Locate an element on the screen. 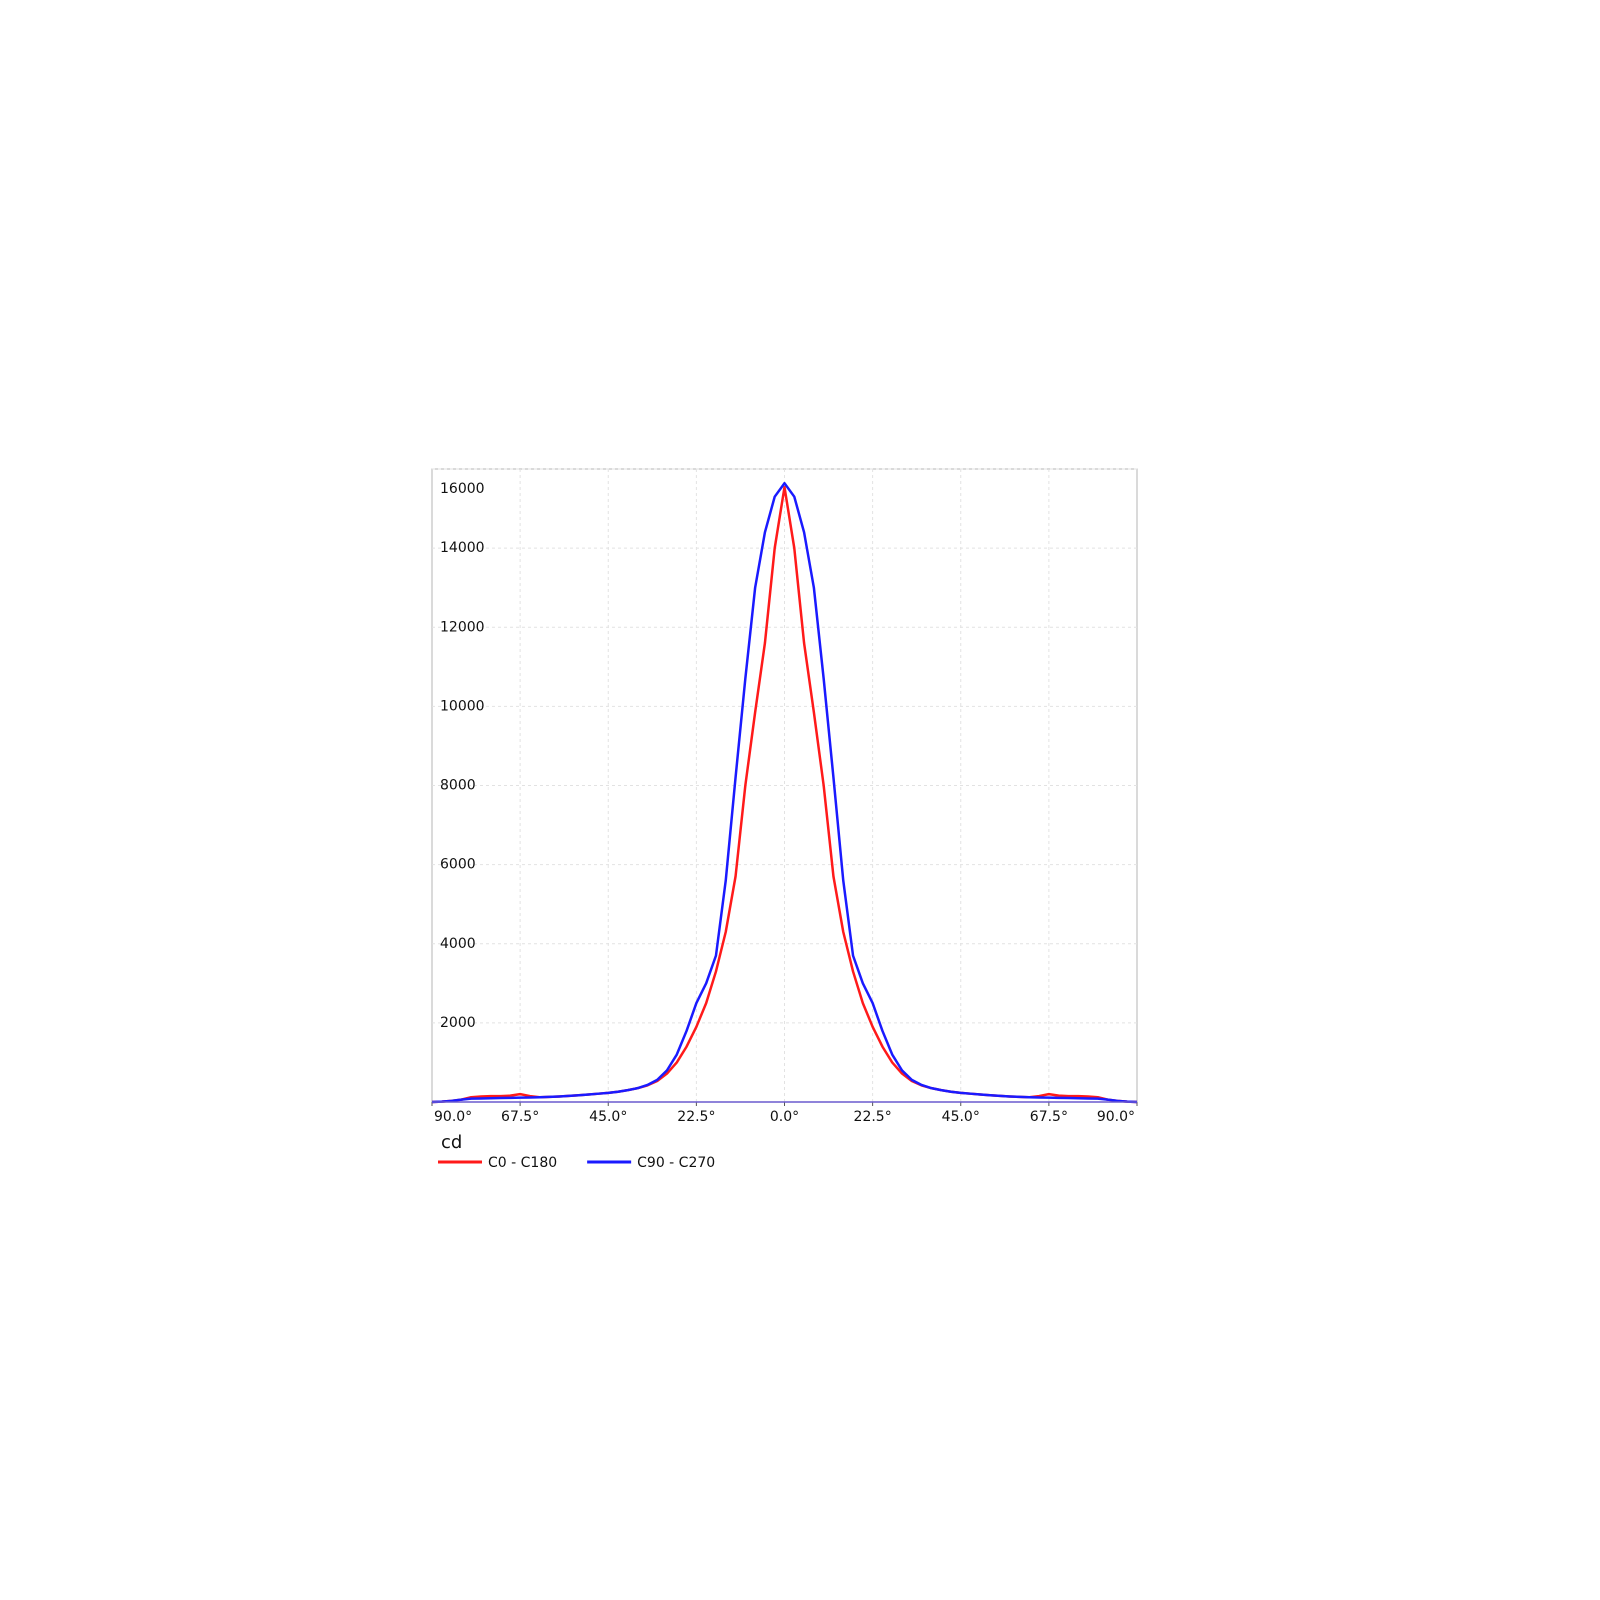 This screenshot has height=1600, width=1600. y-tick-label: 10000 is located at coordinates (462, 706).